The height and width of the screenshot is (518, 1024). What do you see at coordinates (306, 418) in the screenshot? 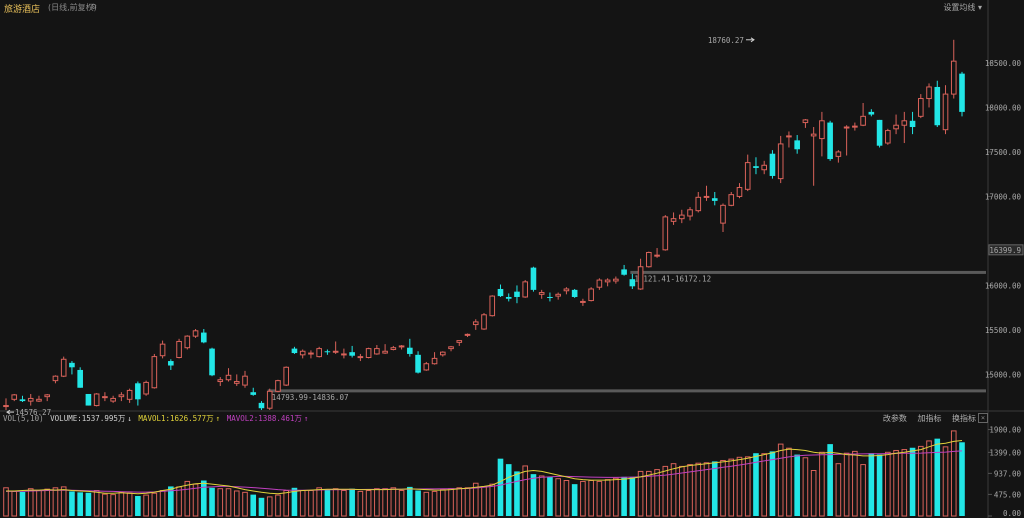
I see `up-arrow-icon: ↑` at bounding box center [306, 418].